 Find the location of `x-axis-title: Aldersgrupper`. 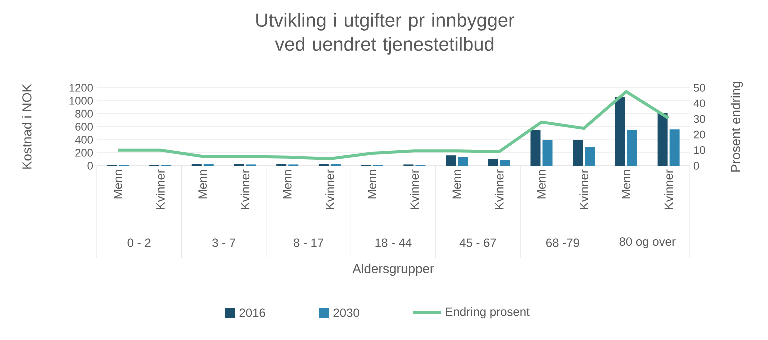

x-axis-title: Aldersgrupper is located at coordinates (393, 270).